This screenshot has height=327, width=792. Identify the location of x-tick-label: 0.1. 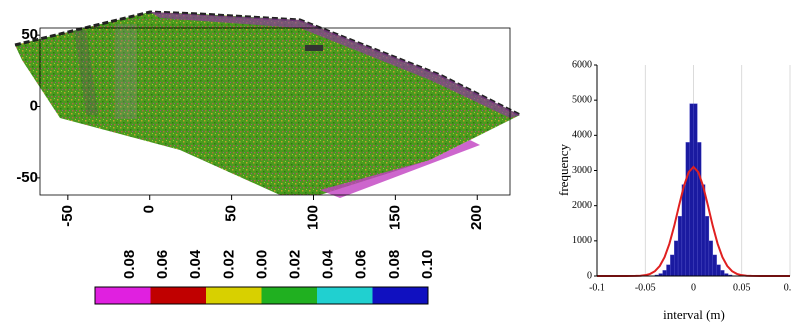
(788, 287).